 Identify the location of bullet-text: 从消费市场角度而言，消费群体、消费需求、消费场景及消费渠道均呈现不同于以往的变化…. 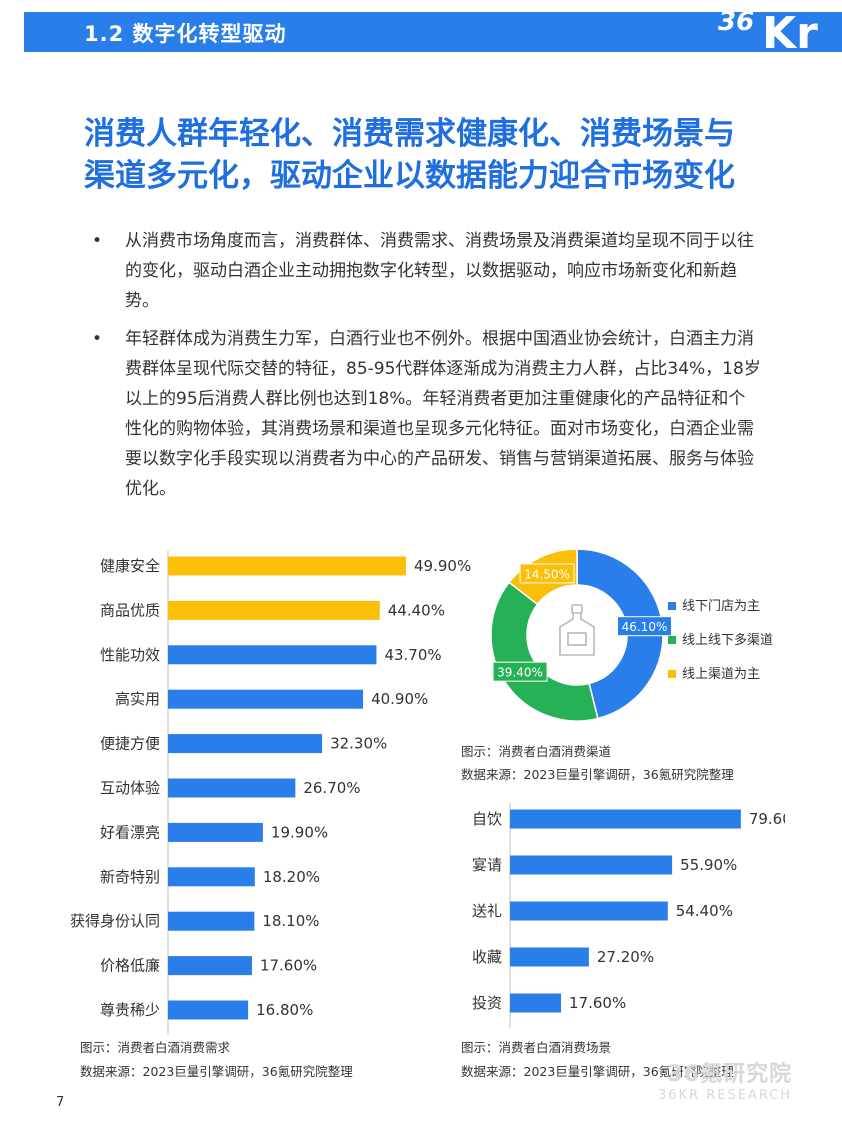
(439, 271).